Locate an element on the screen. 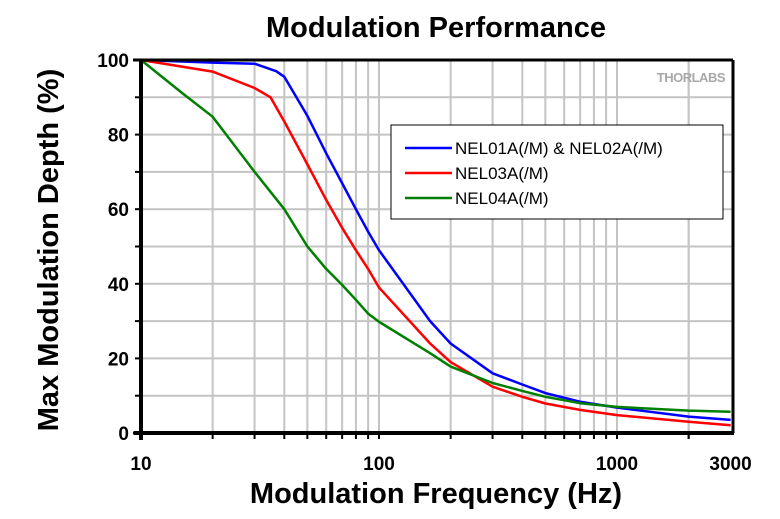 The height and width of the screenshot is (519, 780). y-axis-label: Max Modulation Depth (%) is located at coordinates (49, 250).